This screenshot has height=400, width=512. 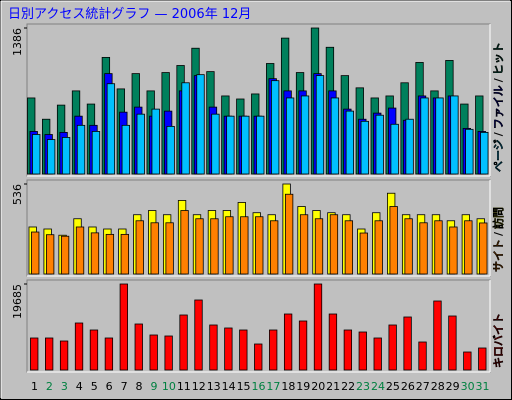 I want to click on legend: ページ / ファイル / ヒット, so click(x=498, y=107).